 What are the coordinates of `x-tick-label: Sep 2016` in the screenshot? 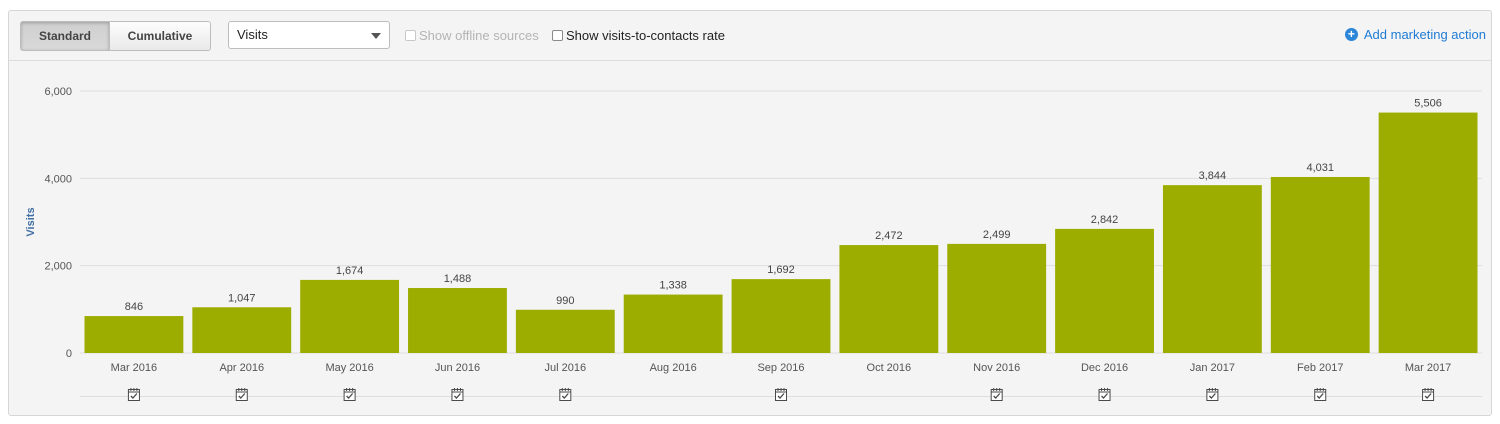 It's located at (780, 368).